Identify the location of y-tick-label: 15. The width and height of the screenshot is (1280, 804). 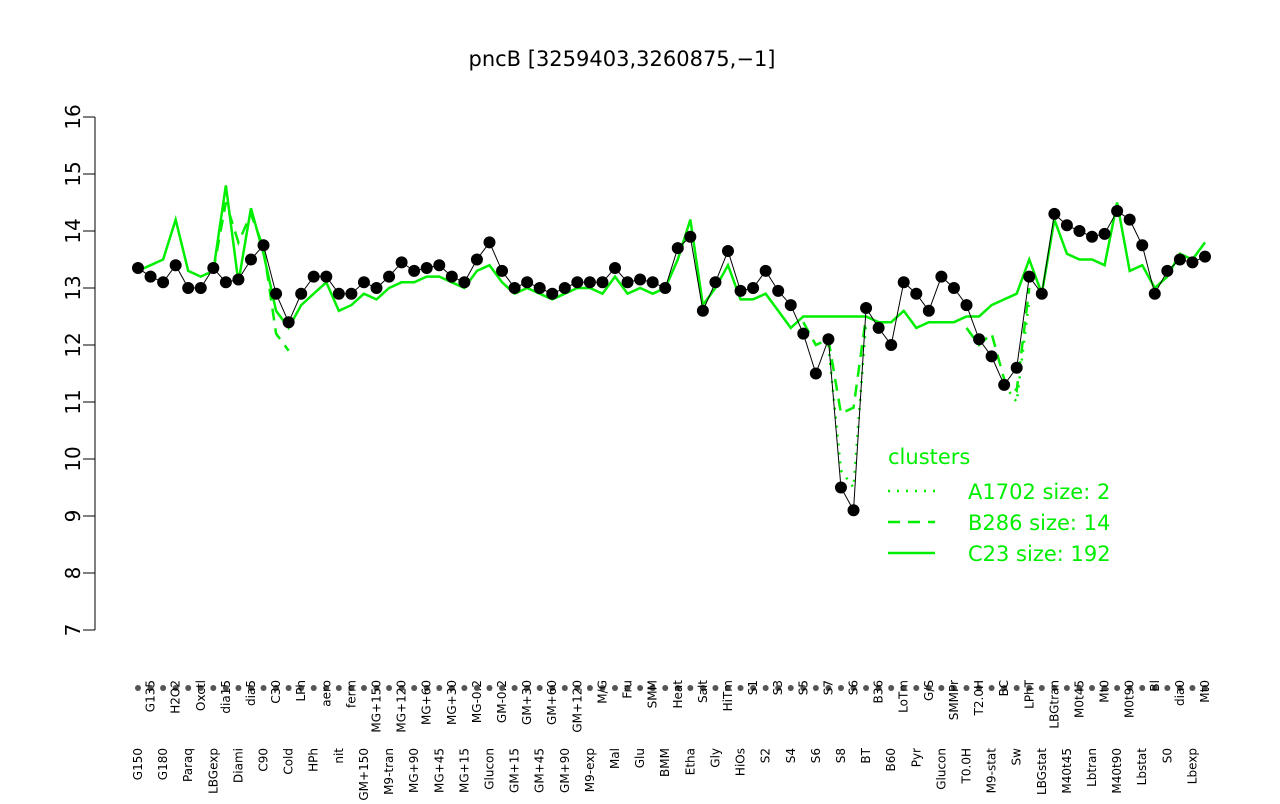
(73, 173).